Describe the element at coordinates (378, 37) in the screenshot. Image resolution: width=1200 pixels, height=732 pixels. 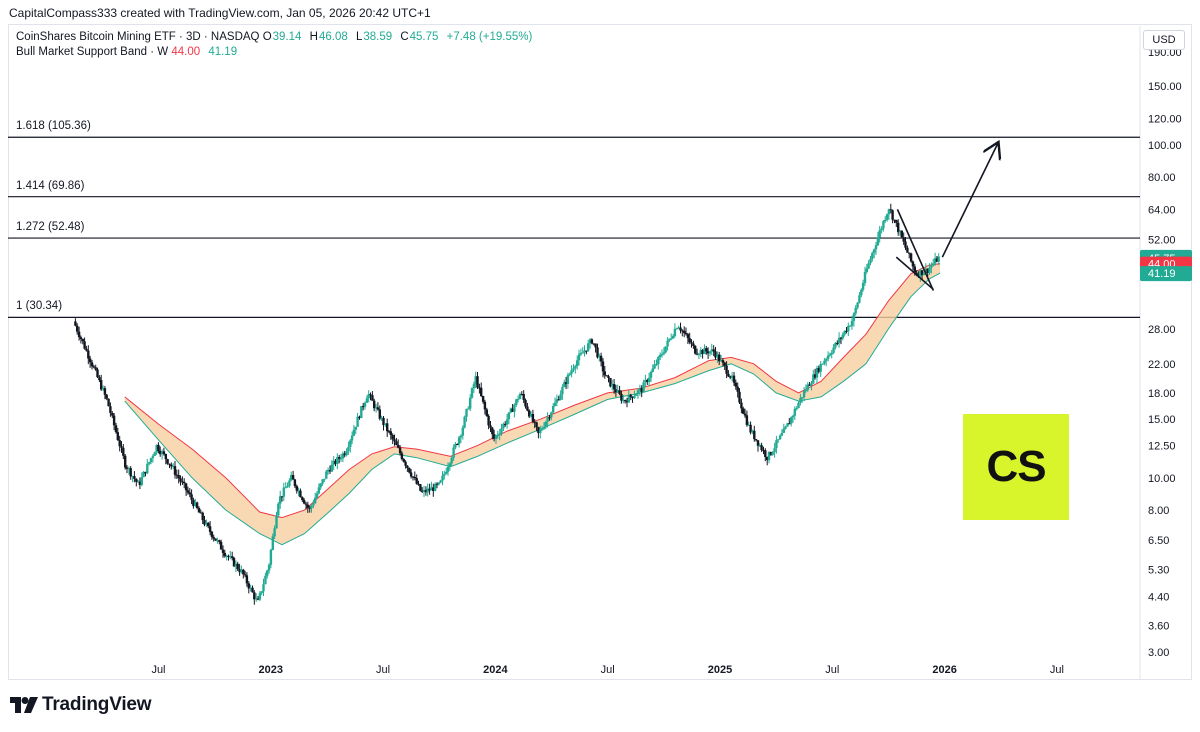
I see `low-value: 38.59` at that location.